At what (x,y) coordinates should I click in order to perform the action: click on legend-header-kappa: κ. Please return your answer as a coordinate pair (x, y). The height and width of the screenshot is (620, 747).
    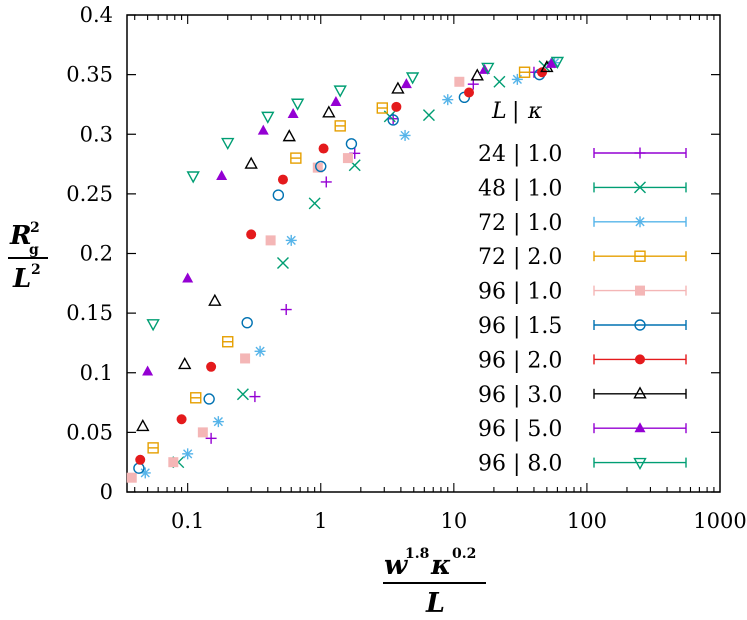
    Looking at the image, I should click on (535, 111).